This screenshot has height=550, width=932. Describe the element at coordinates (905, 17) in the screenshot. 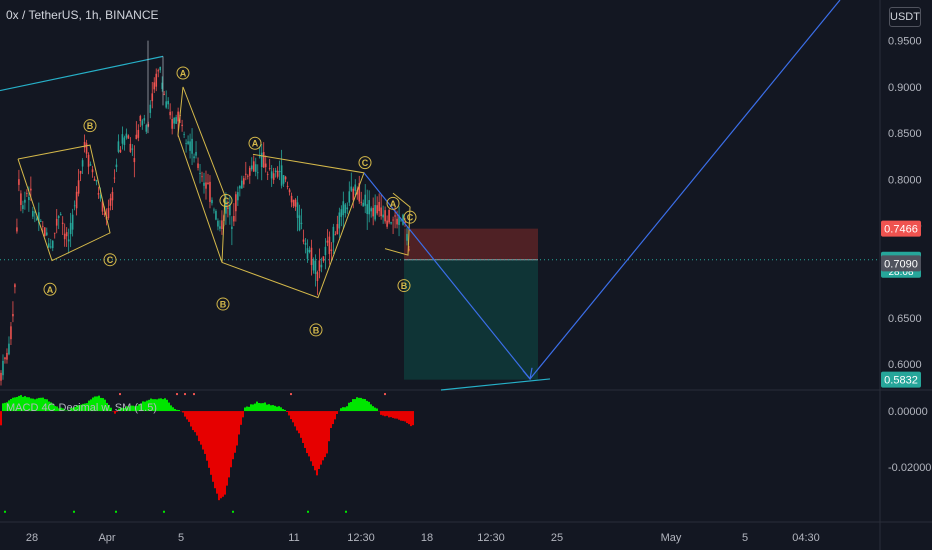

I see `currency-badge: USDT` at that location.